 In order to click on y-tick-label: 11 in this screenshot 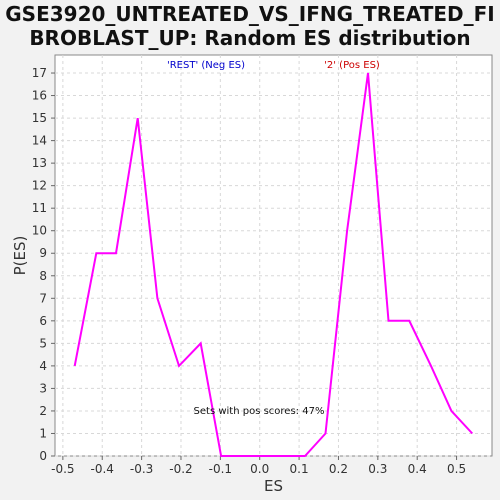, I will do `click(39, 208)`.